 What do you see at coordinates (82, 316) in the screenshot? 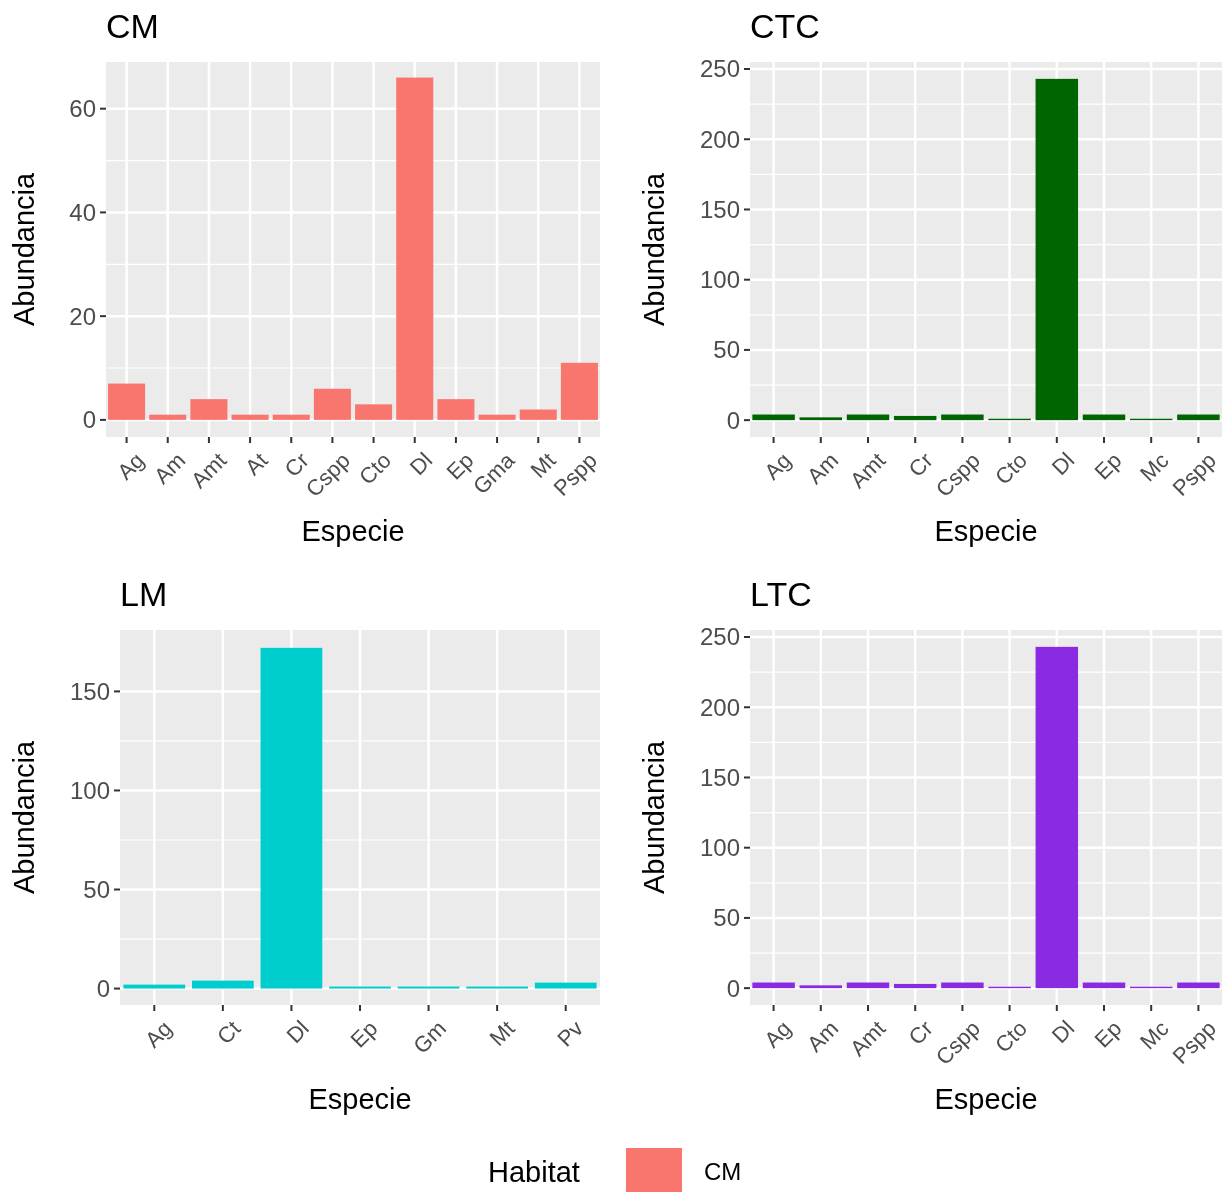
I see `y-tick-label: 20` at bounding box center [82, 316].